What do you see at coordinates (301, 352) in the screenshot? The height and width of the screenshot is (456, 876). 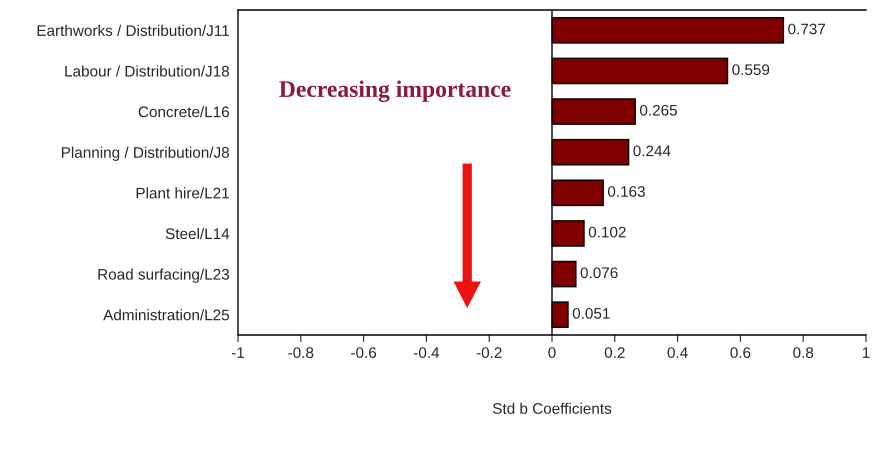 I see `x-tick-label: -0.8` at bounding box center [301, 352].